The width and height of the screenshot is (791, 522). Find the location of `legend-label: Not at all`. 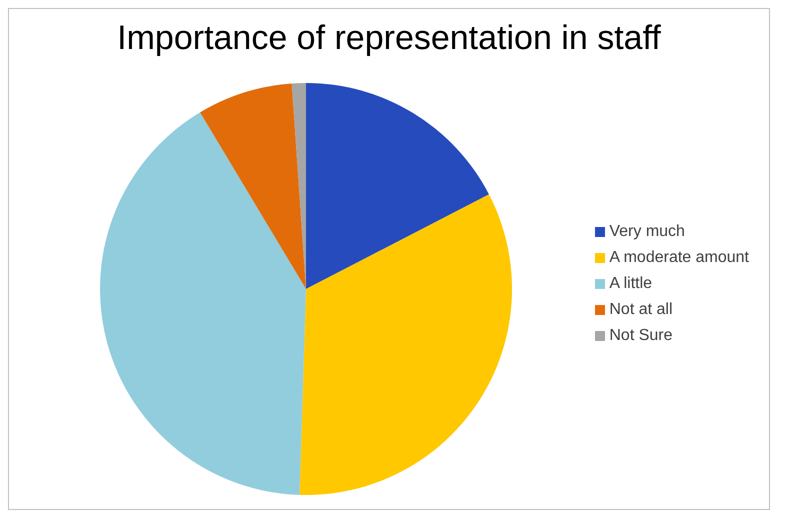

legend-label: Not at all is located at coordinates (640, 309).